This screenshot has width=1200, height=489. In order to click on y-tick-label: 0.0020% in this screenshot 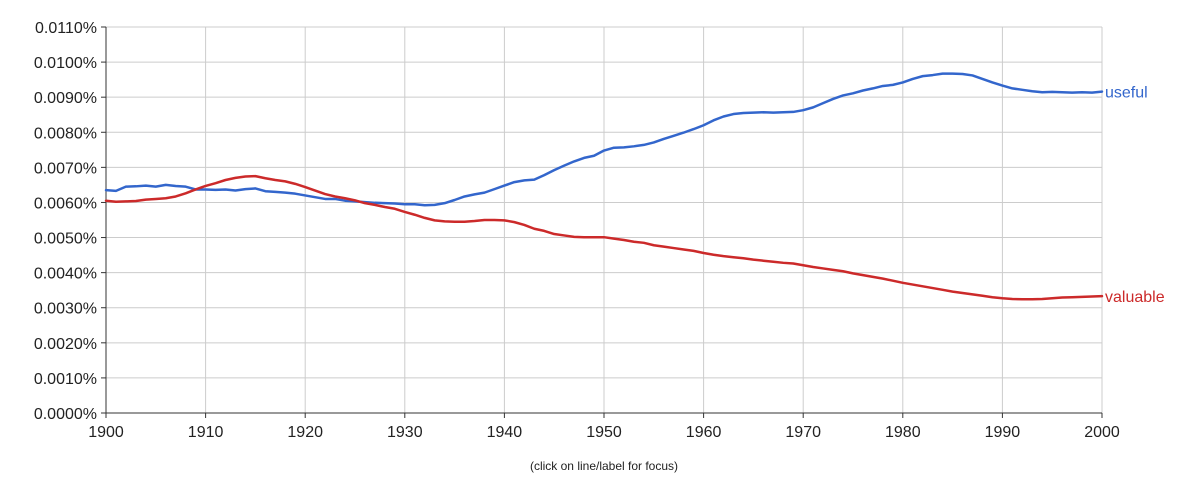, I will do `click(65, 344)`.